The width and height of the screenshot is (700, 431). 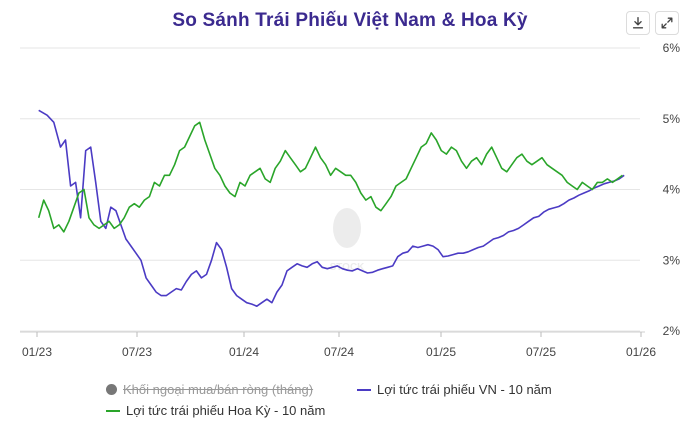 What do you see at coordinates (348, 267) in the screenshot?
I see `watermark-text: STOCK` at bounding box center [348, 267].